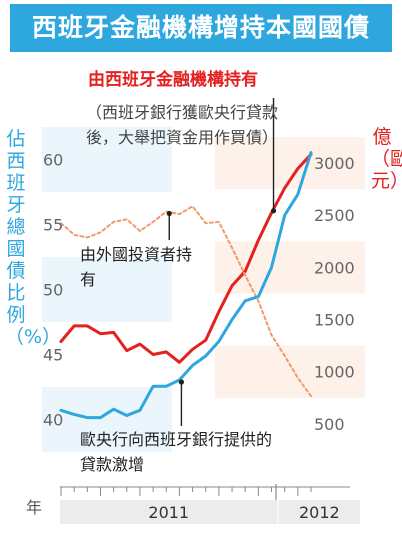 The height and width of the screenshot is (540, 402). I want to click on x-group-label: 2012, so click(319, 512).